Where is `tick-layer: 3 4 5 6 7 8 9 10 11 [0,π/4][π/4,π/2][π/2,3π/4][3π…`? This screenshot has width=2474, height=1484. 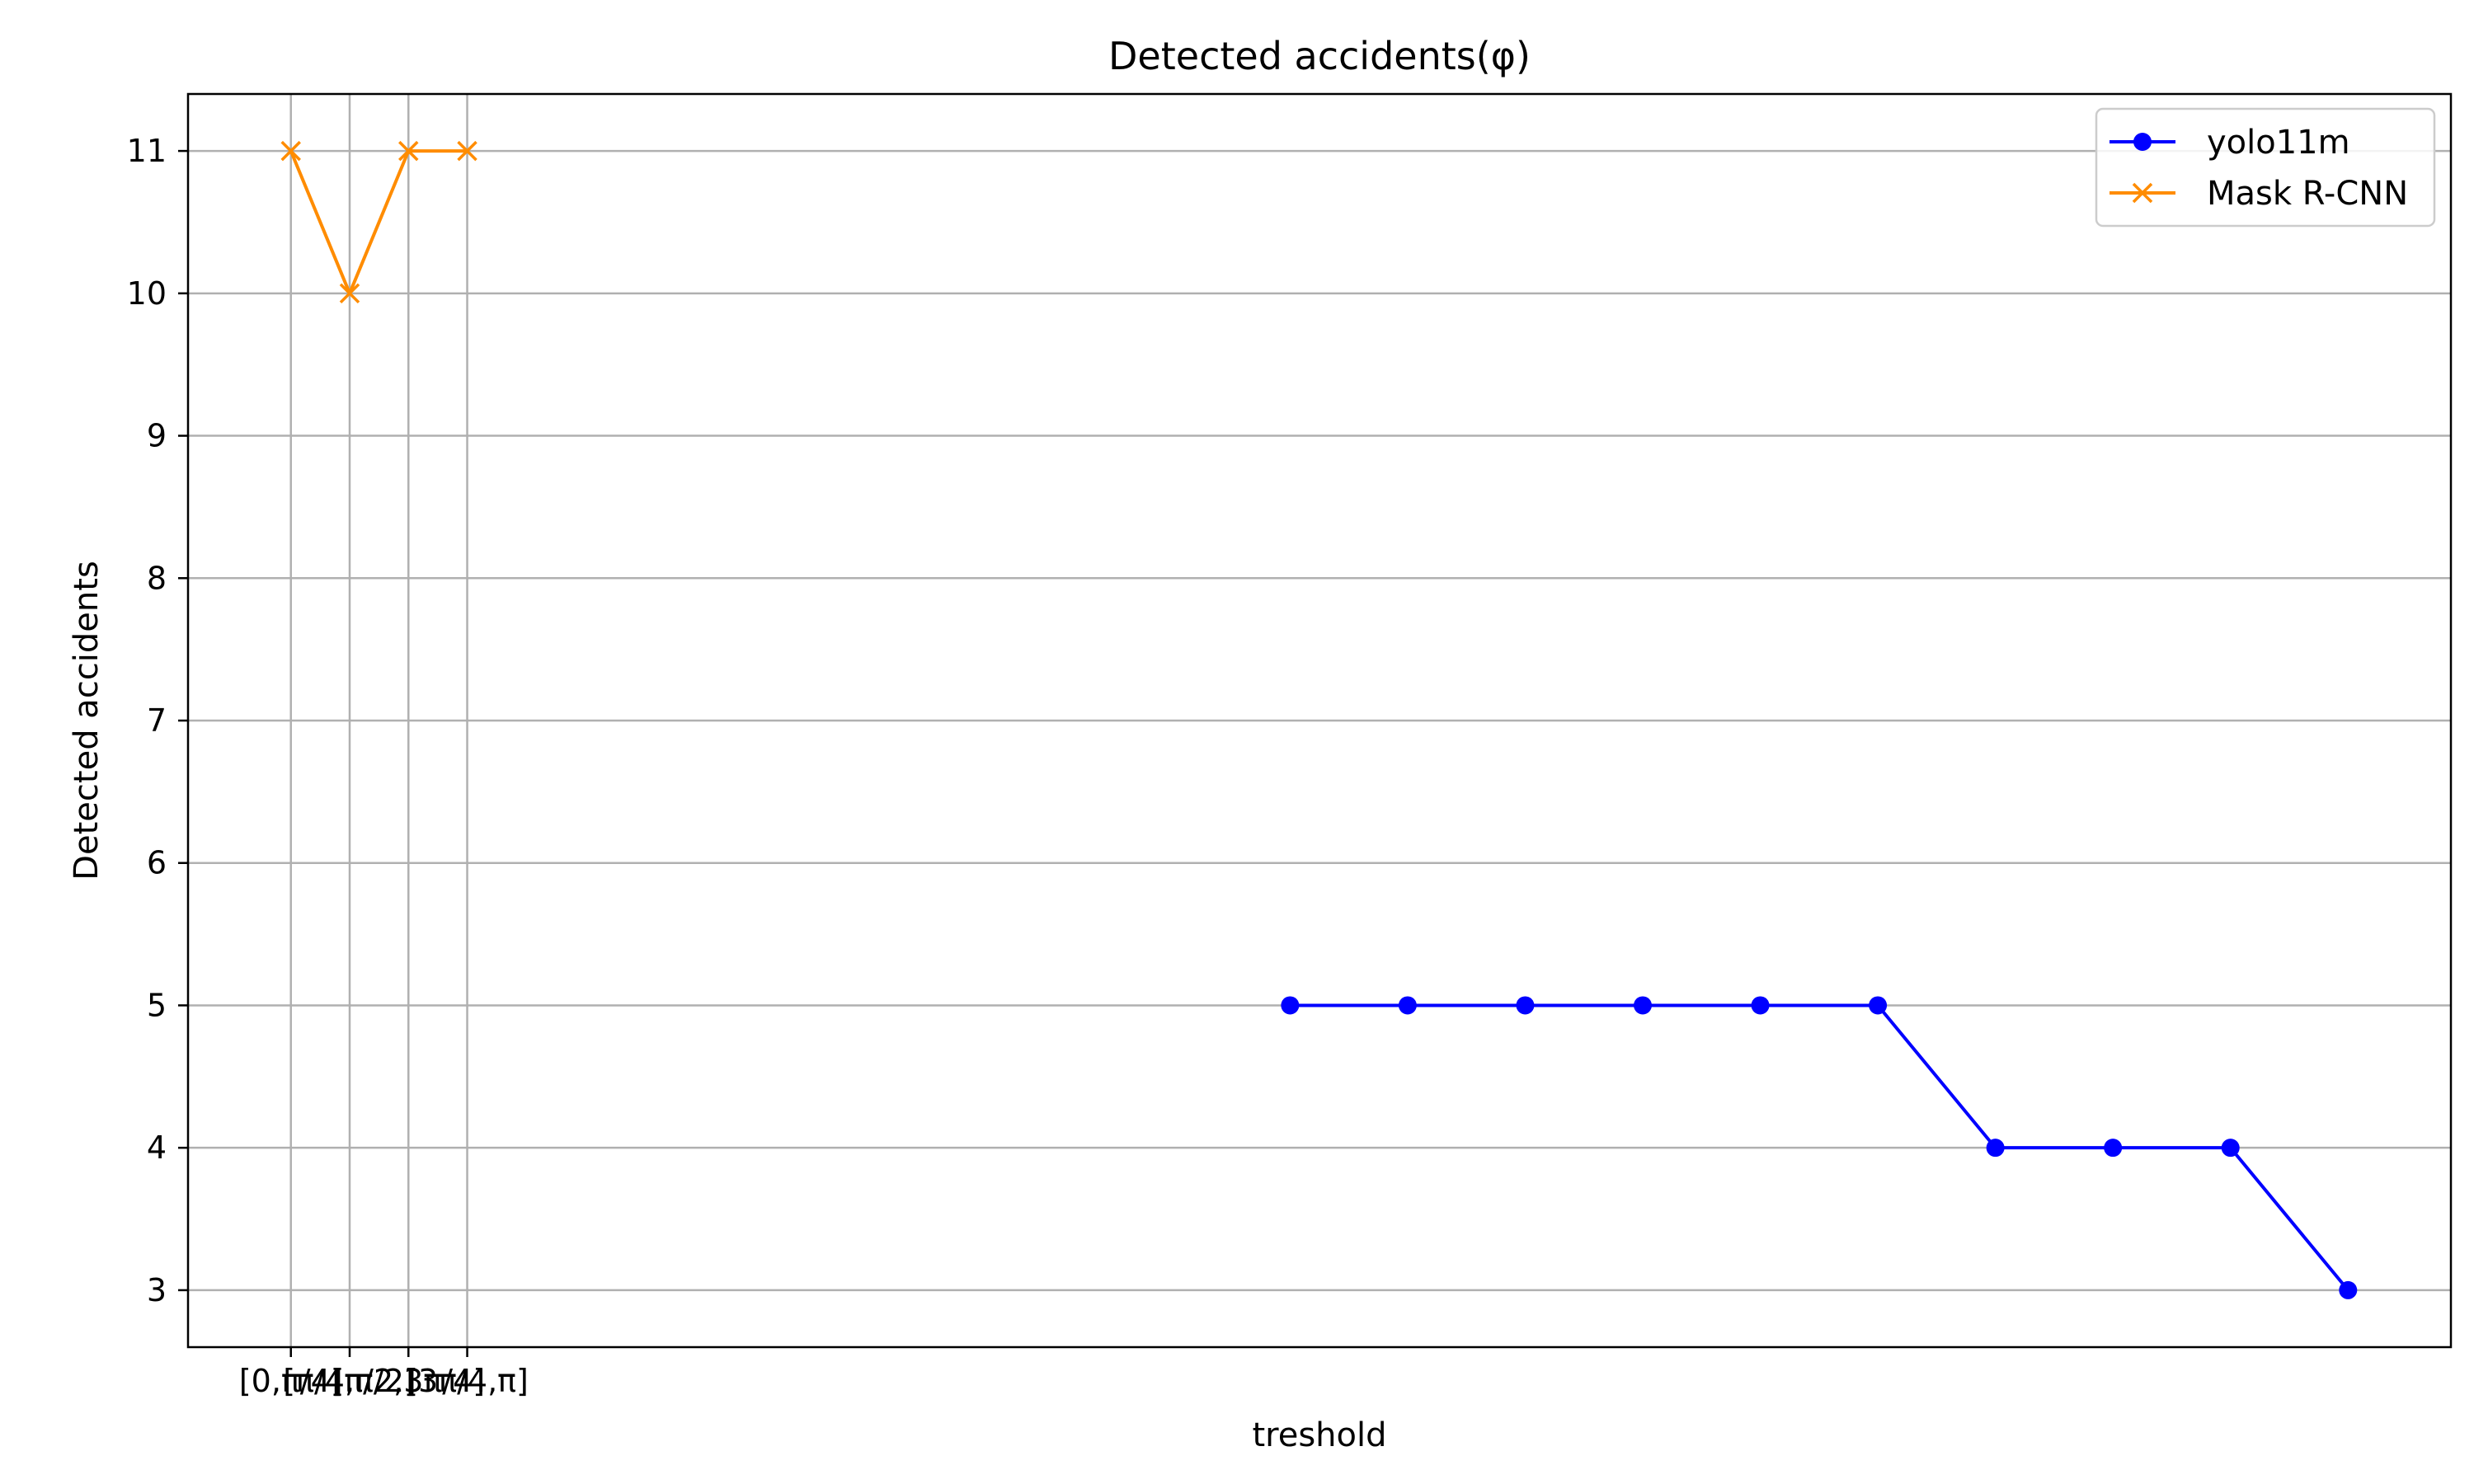
tick-layer: 3 4 5 6 7 8 9 10 11 [0,π/4][π/4,π/2][π/2,3π/4][3π… is located at coordinates (328, 766).